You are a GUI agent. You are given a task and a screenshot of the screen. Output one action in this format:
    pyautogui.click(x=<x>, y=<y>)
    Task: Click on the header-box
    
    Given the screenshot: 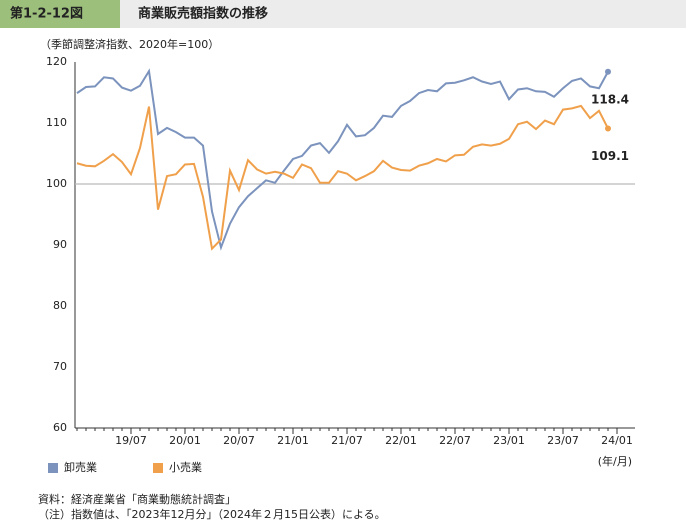 What is the action you would take?
    pyautogui.click(x=60, y=14)
    